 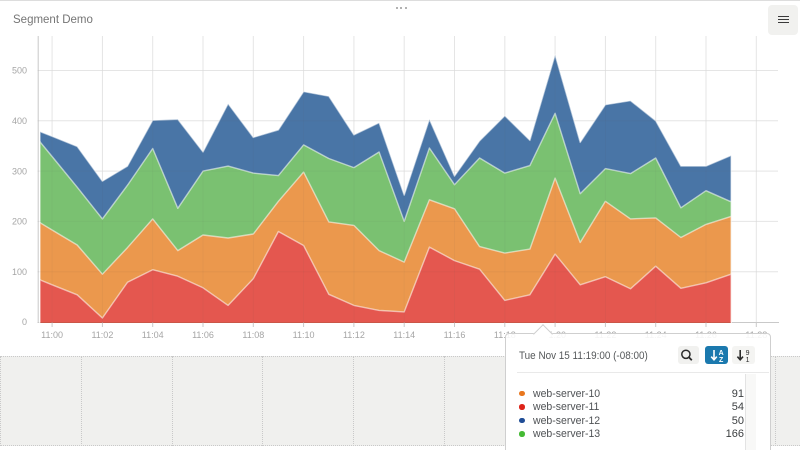 What do you see at coordinates (747, 353) in the screenshot?
I see `svg-text: 9` at bounding box center [747, 353].